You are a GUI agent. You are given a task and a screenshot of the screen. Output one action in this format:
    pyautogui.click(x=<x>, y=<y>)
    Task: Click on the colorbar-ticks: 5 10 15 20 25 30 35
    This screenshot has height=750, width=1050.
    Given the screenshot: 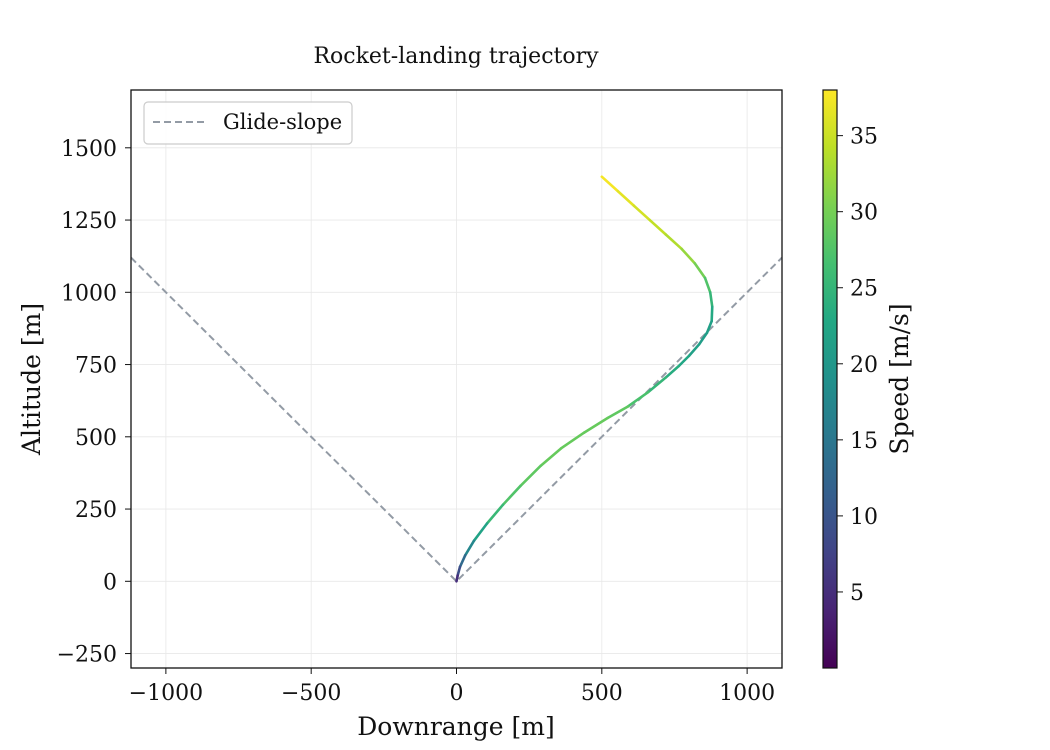 What is the action you would take?
    pyautogui.click(x=857, y=365)
    